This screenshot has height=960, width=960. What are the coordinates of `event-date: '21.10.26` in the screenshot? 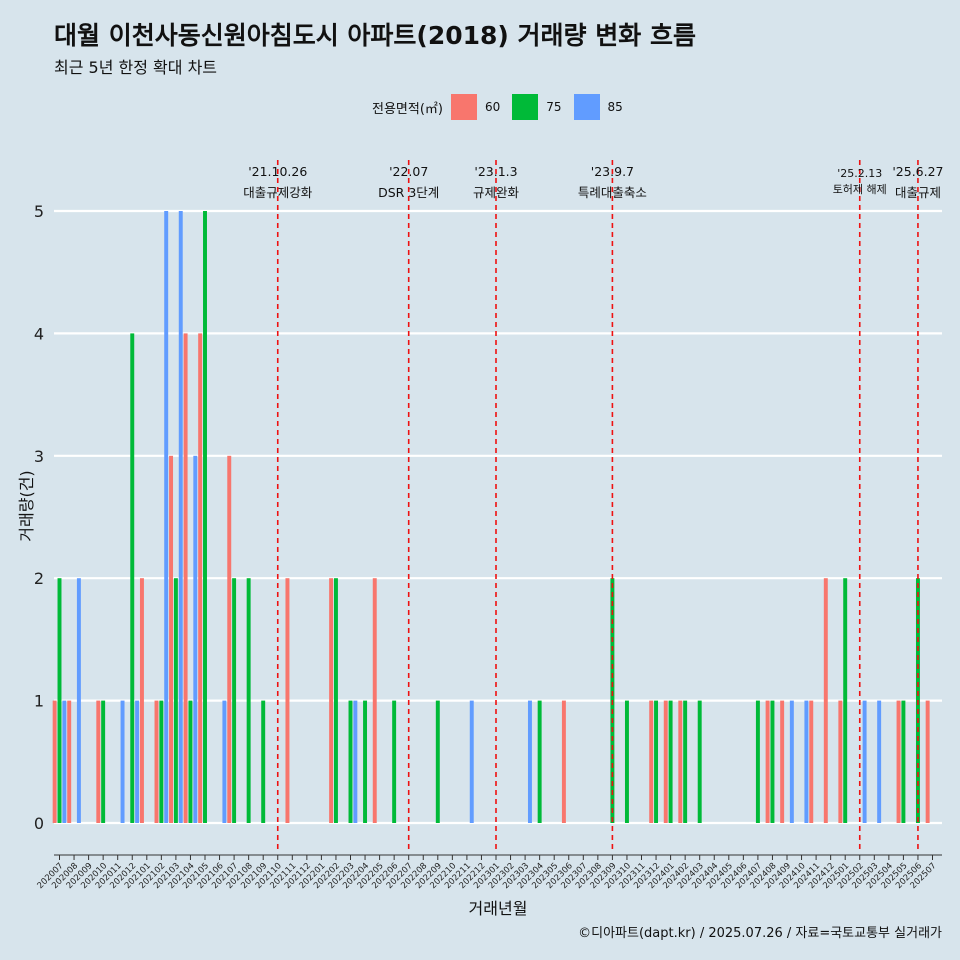 It's located at (277, 171).